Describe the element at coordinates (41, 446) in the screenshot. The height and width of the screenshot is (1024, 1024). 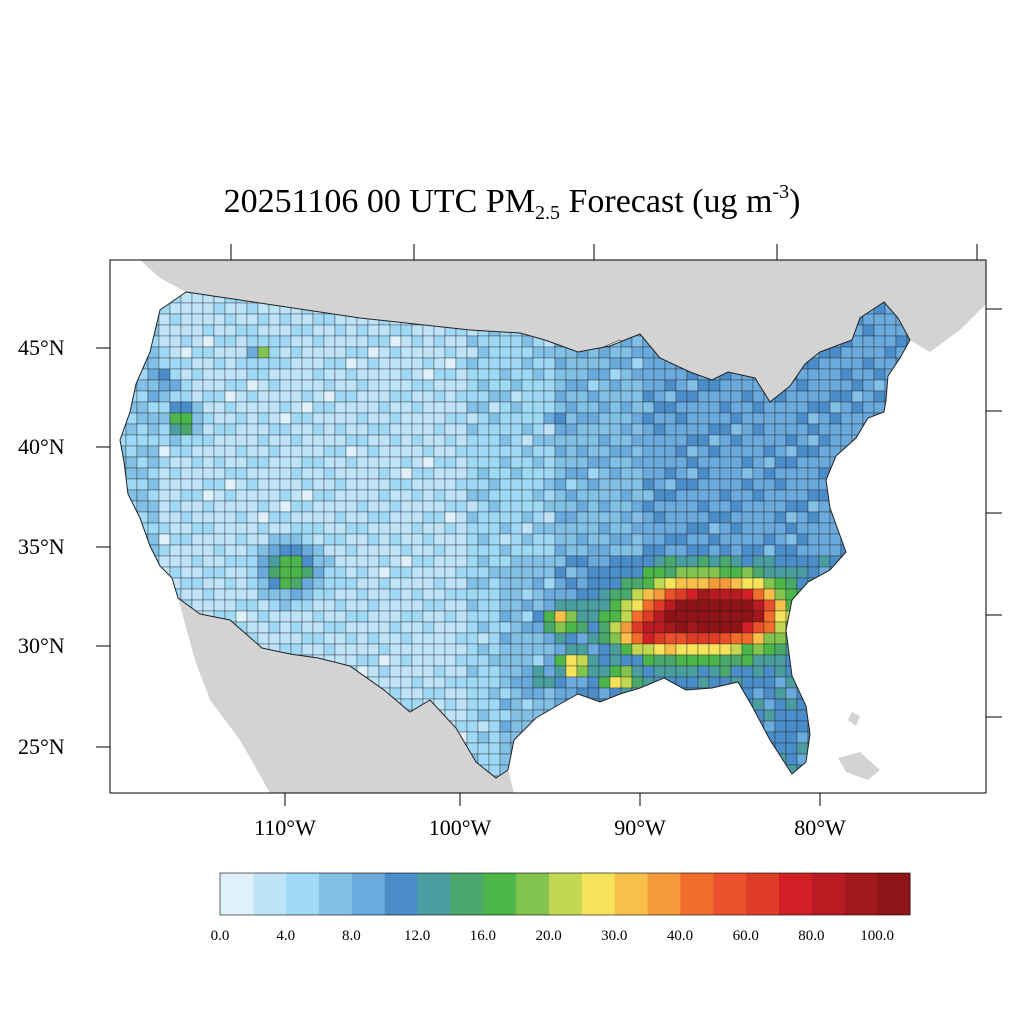
I see `lat-label-40: 40°N` at that location.